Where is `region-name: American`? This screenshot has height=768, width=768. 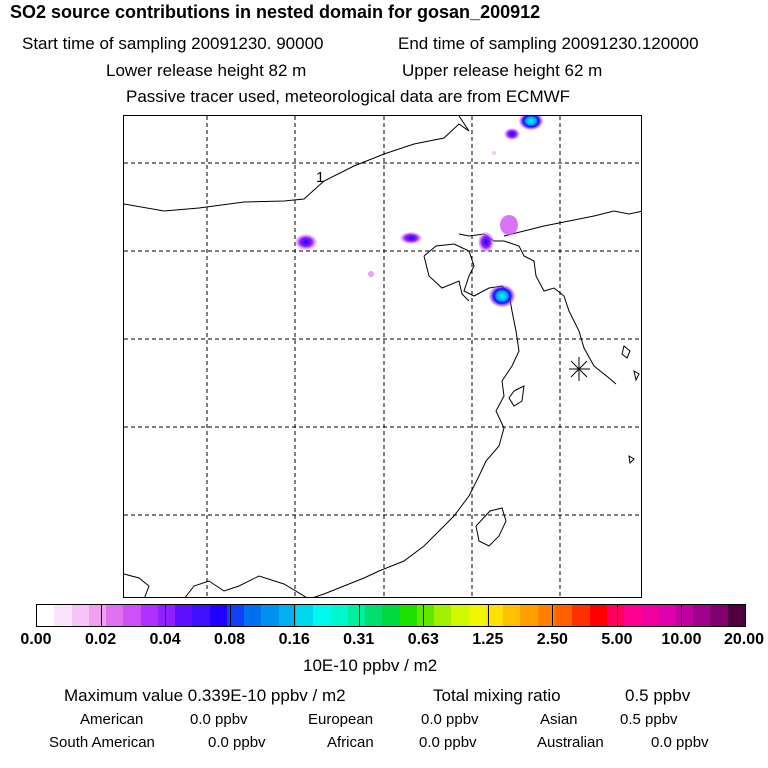 region-name: American is located at coordinates (112, 719).